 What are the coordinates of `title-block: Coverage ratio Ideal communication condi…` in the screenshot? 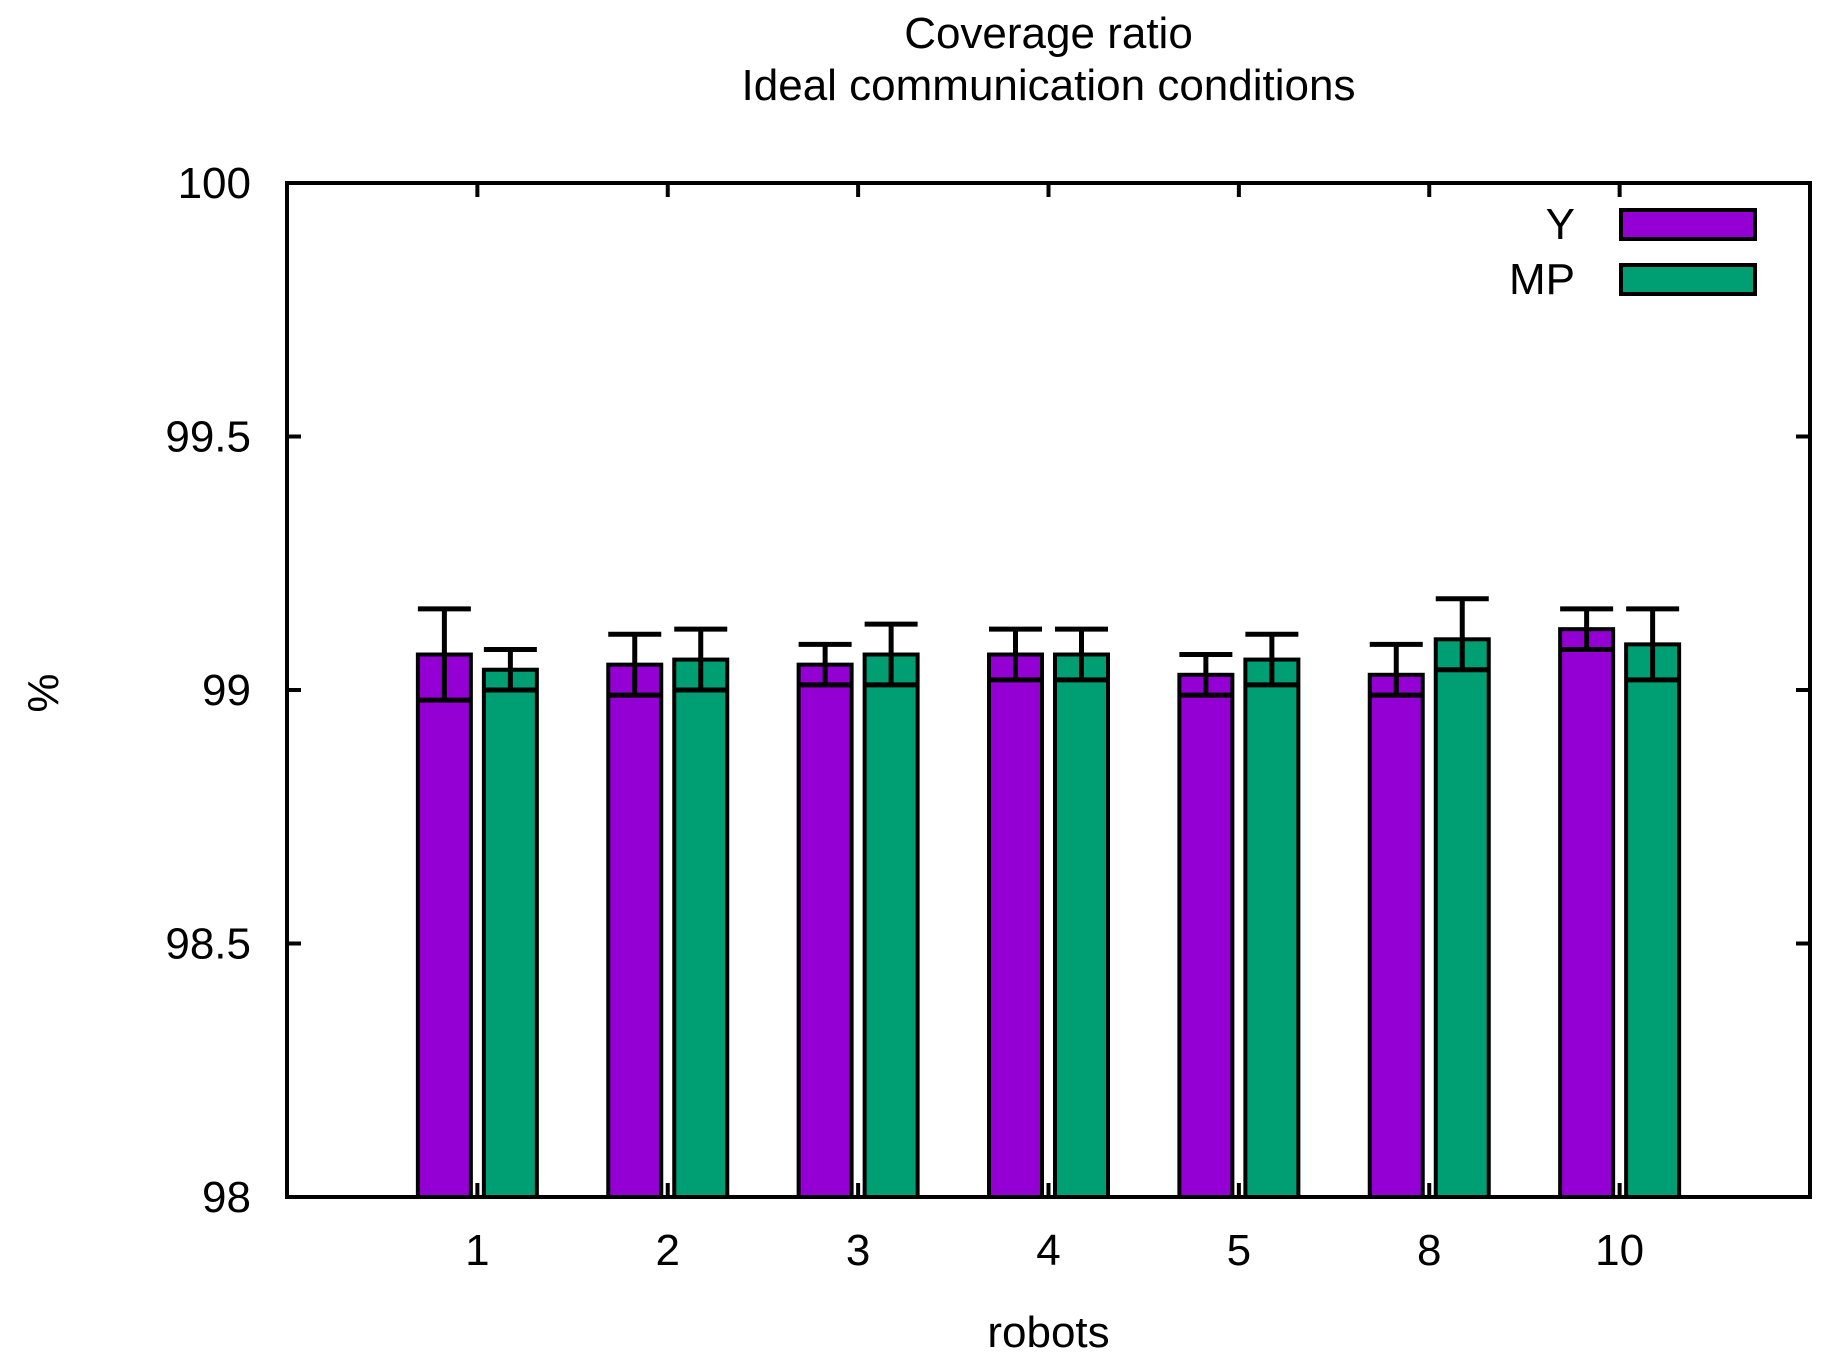 It's located at (1048, 60).